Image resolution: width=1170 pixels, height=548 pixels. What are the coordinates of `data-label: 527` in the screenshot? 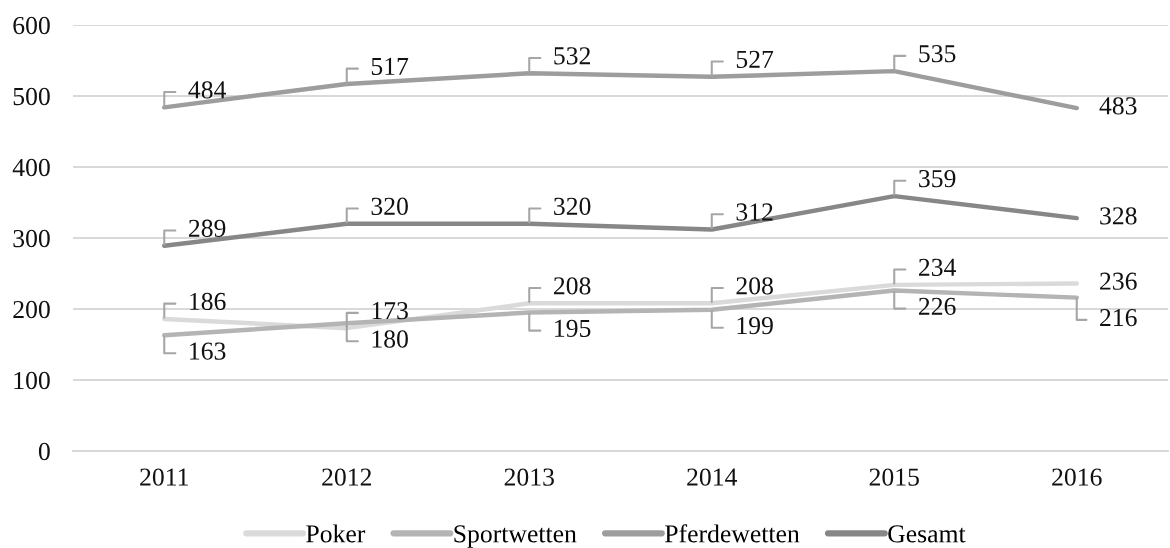 It's located at (755, 59).